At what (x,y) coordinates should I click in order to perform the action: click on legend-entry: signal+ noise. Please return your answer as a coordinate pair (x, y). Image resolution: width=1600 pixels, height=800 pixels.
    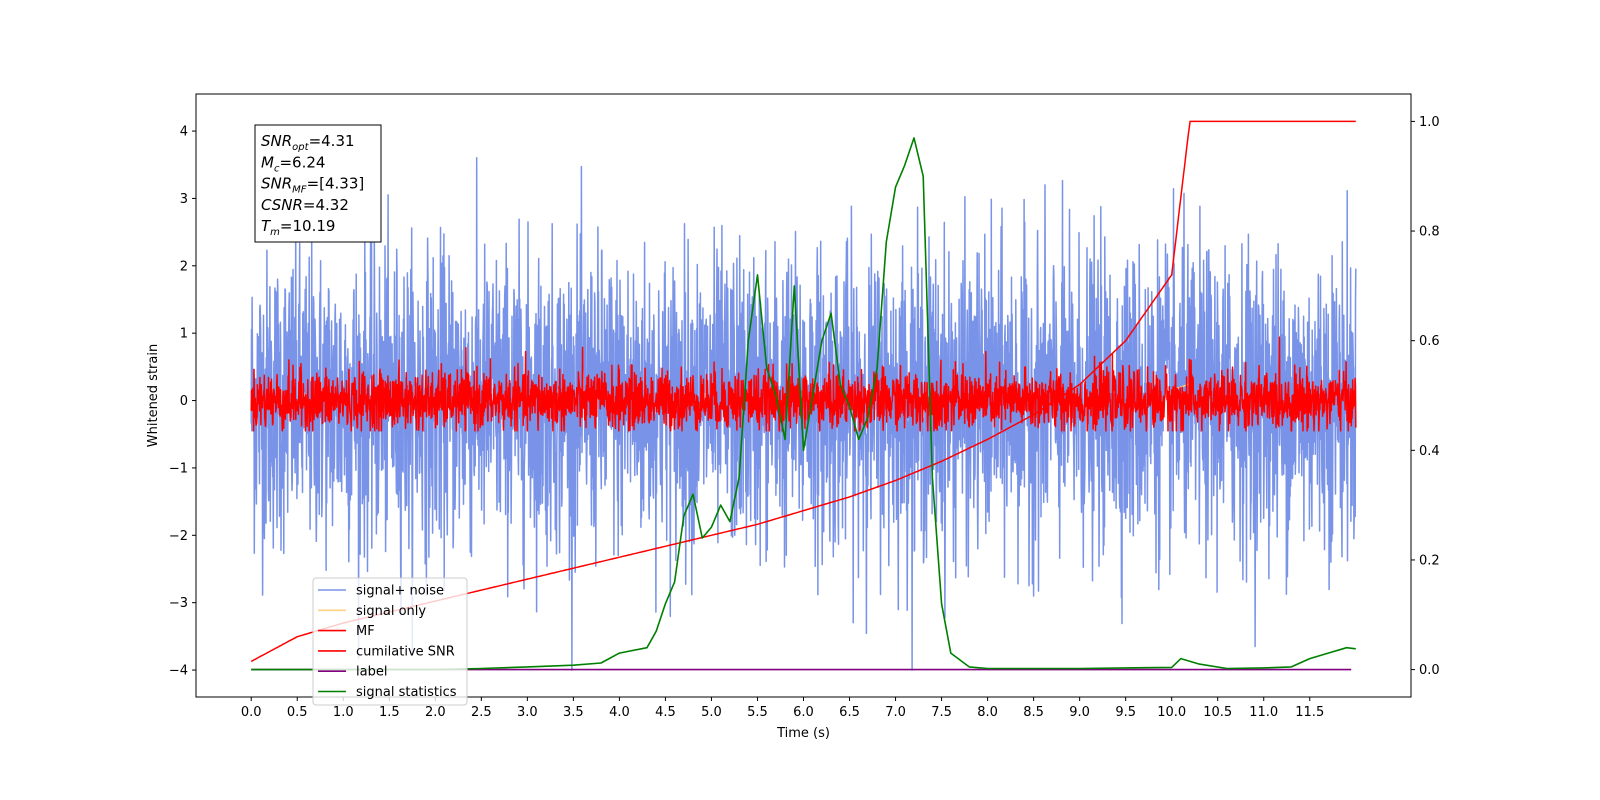
    Looking at the image, I should click on (400, 591).